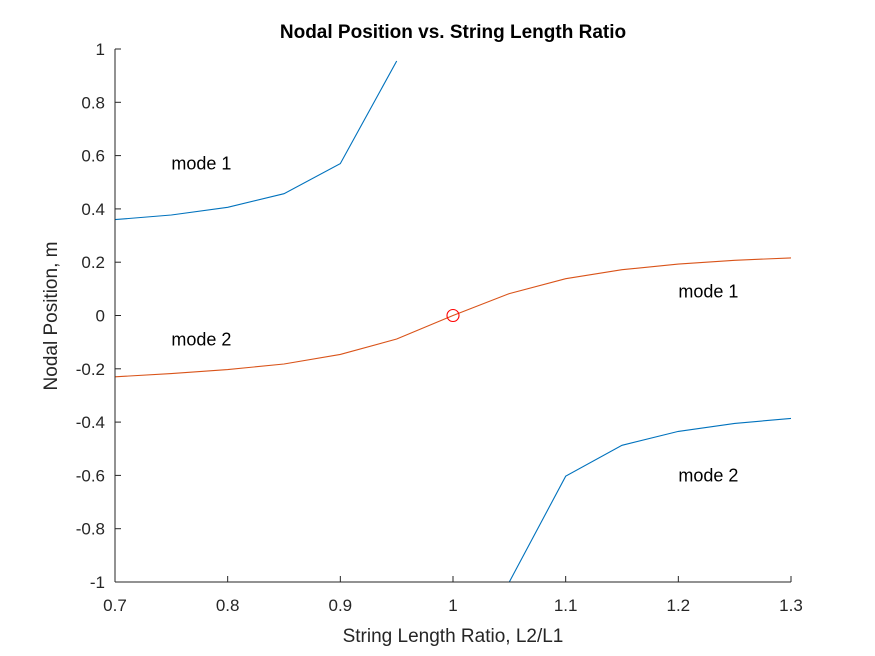 This screenshot has height=656, width=875. What do you see at coordinates (791, 605) in the screenshot?
I see `x-tick-label: 1.3` at bounding box center [791, 605].